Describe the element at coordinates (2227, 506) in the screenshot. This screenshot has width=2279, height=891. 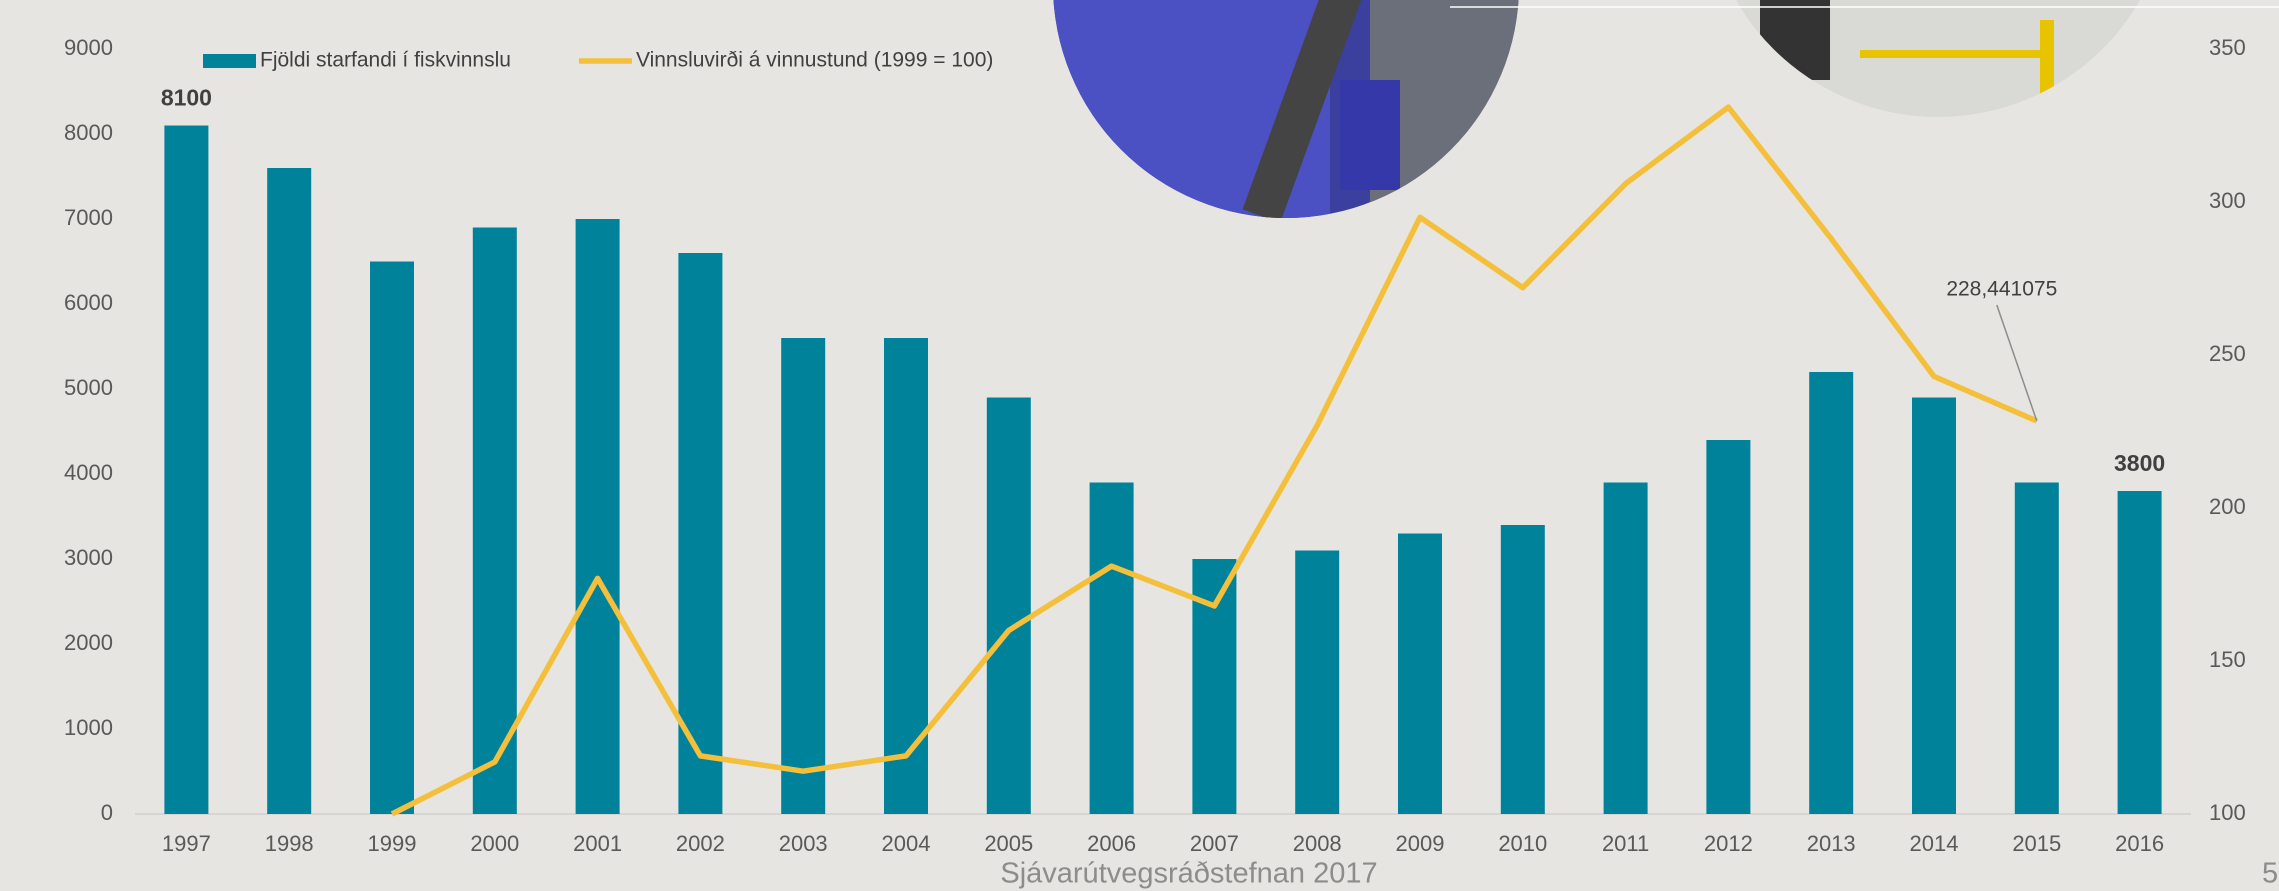
I see `y2-tick-label: 200` at that location.